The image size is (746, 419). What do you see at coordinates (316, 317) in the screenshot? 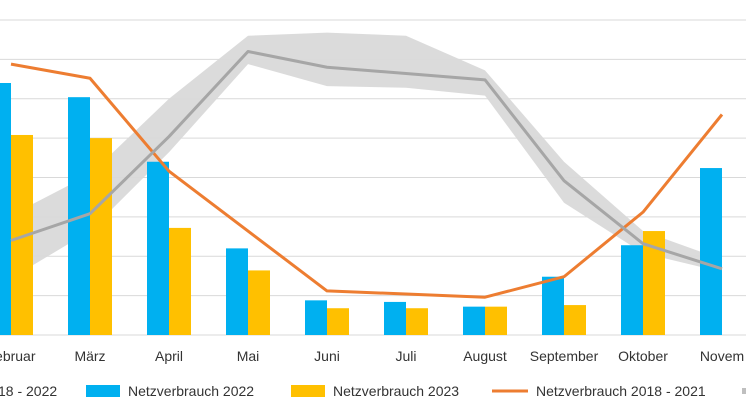
I see `bar-netzverbrauch-2022-juni` at bounding box center [316, 317].